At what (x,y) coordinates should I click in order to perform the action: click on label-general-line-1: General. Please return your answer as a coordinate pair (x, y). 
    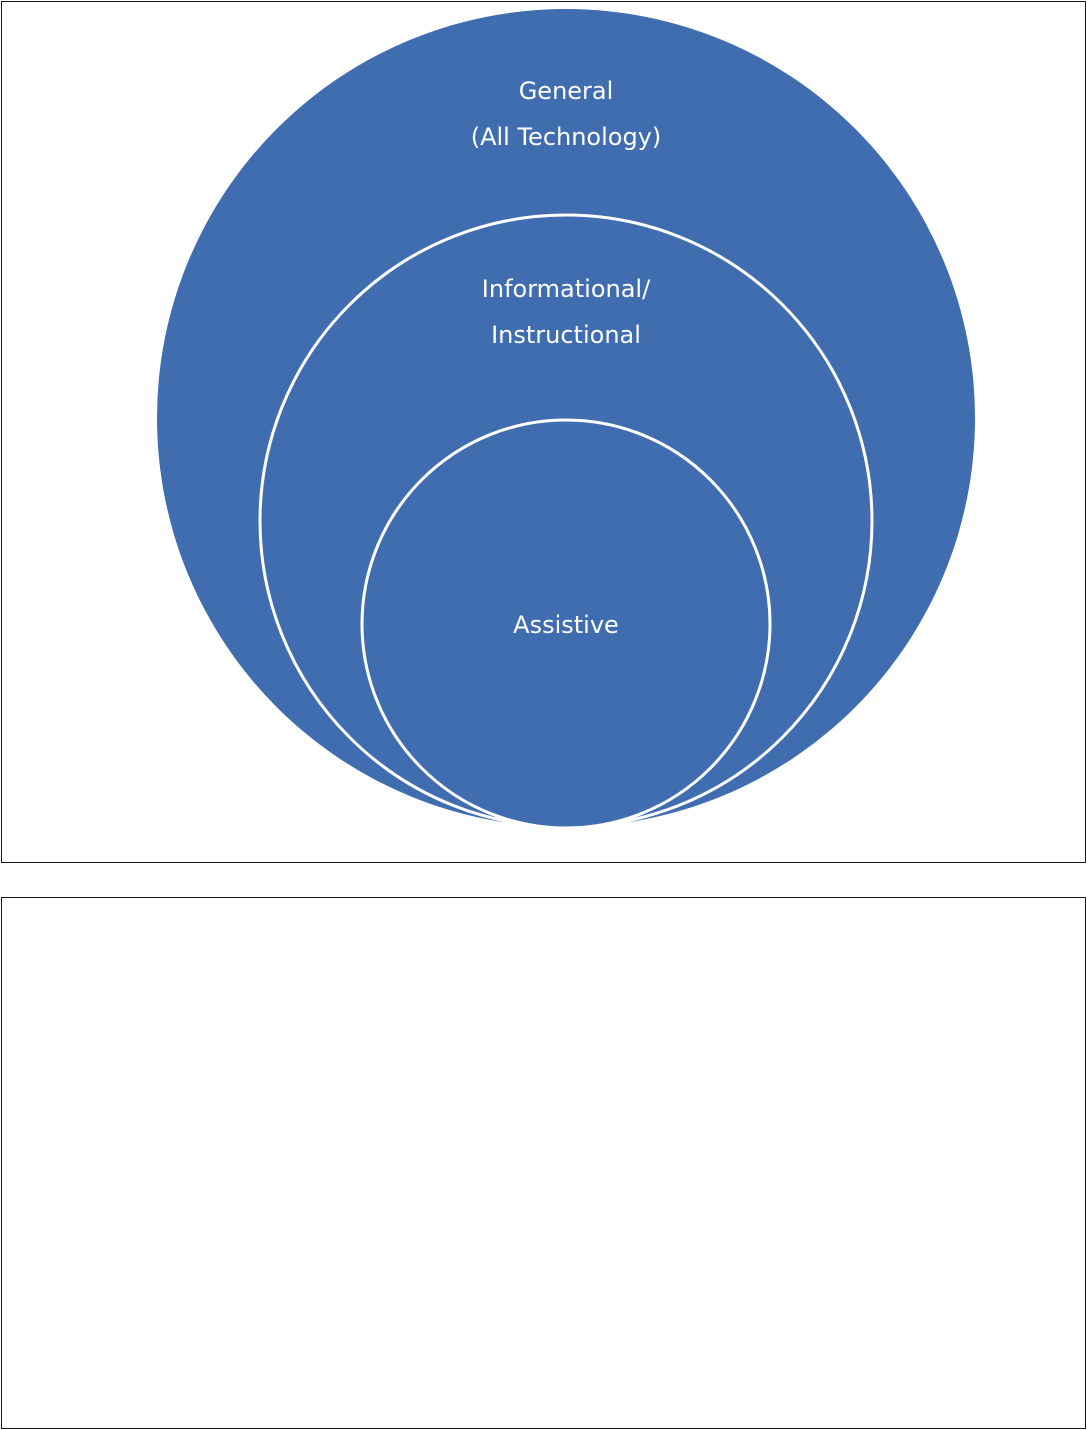
    Looking at the image, I should click on (566, 91).